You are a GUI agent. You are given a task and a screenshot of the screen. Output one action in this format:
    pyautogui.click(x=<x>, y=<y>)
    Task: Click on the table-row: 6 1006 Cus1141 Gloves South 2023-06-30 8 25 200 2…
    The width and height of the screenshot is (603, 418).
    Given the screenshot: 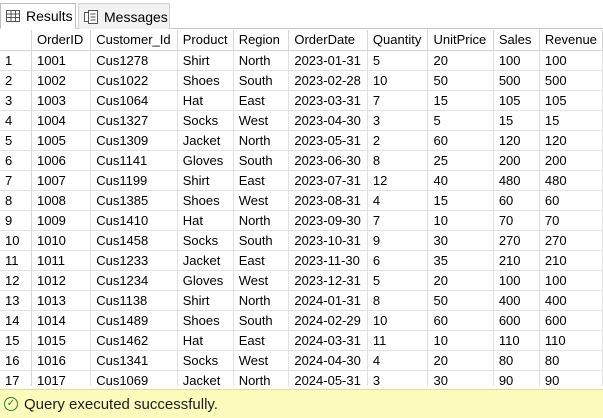 What is the action you would take?
    pyautogui.click(x=301, y=160)
    